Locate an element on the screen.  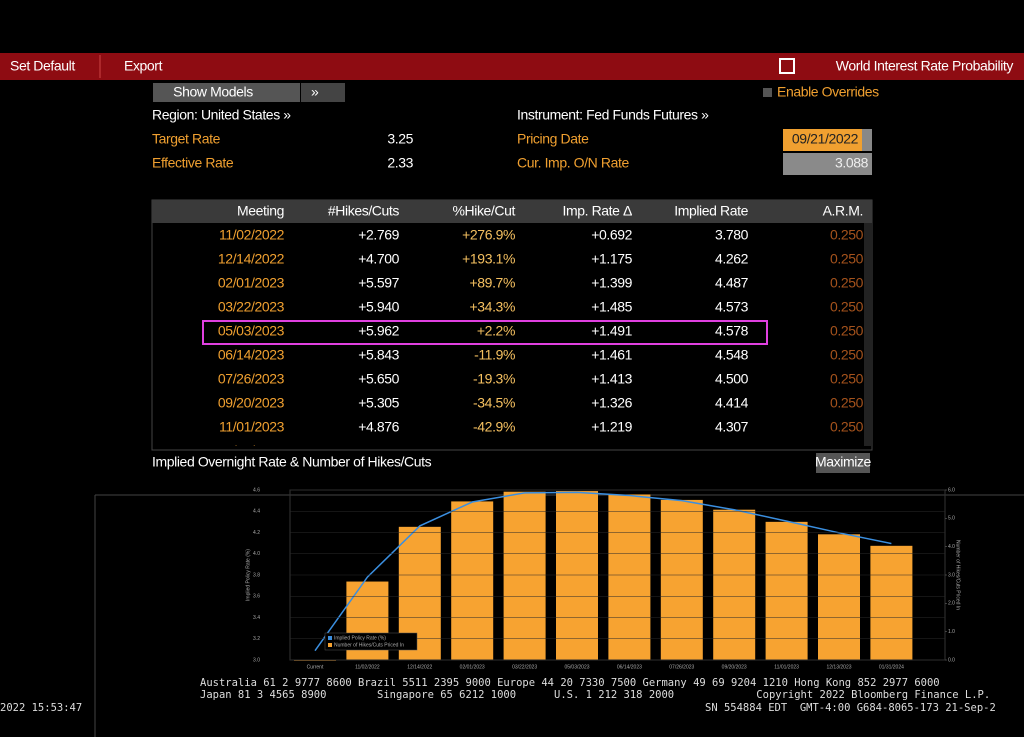
field-label: Pricing Date is located at coordinates (553, 139).